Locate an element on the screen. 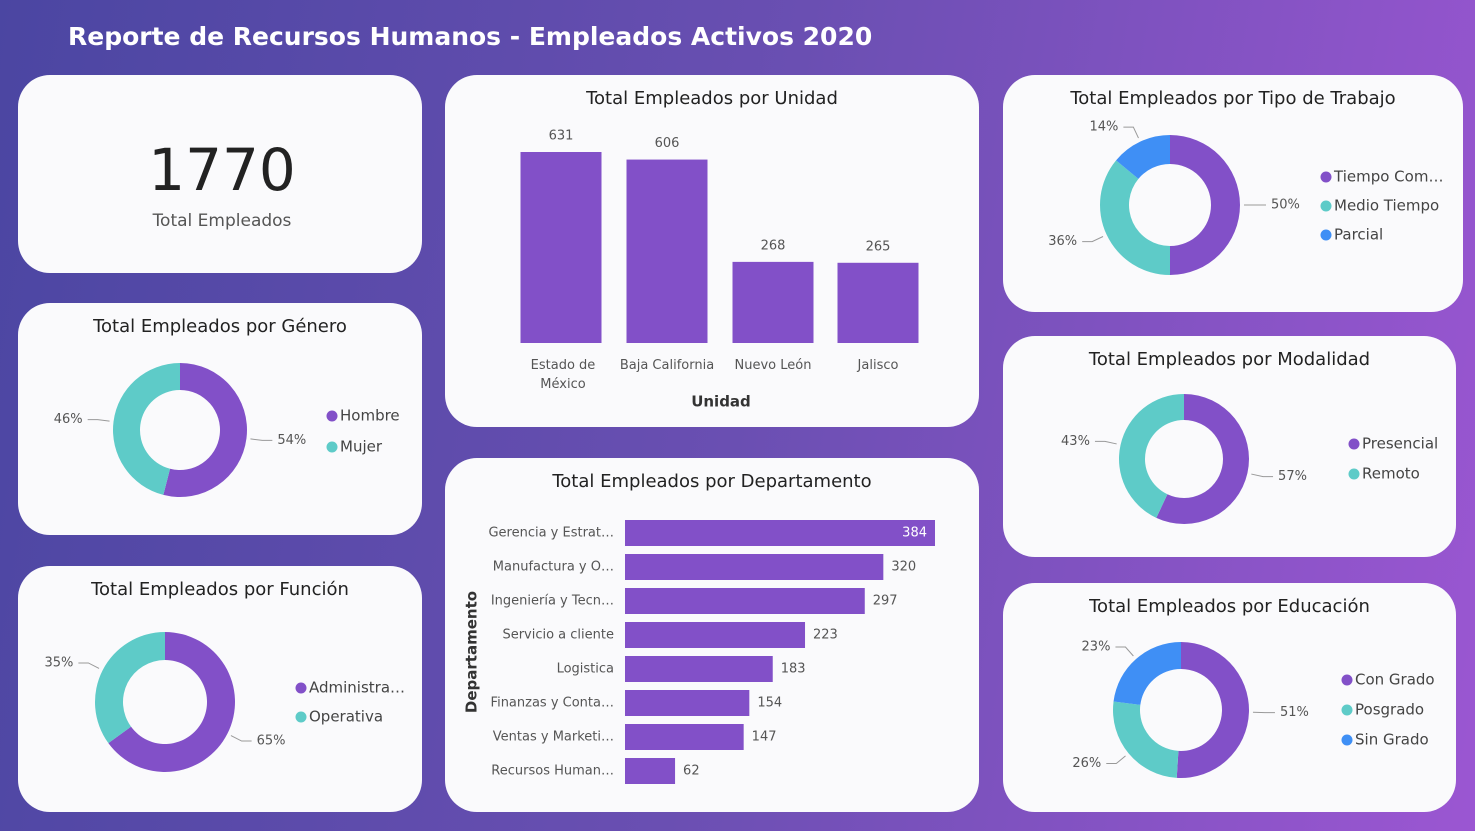 The height and width of the screenshot is (831, 1475). data-label: 43% is located at coordinates (1075, 441).